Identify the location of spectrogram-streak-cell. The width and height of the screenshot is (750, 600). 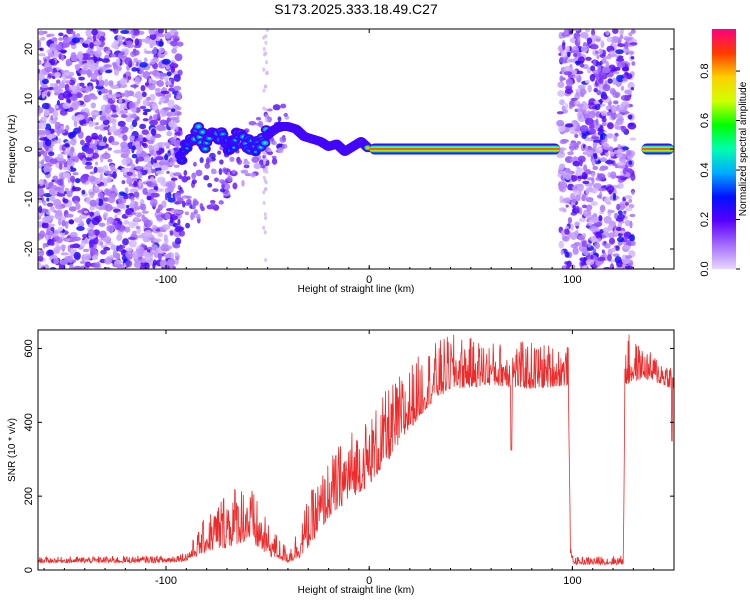
(265, 162).